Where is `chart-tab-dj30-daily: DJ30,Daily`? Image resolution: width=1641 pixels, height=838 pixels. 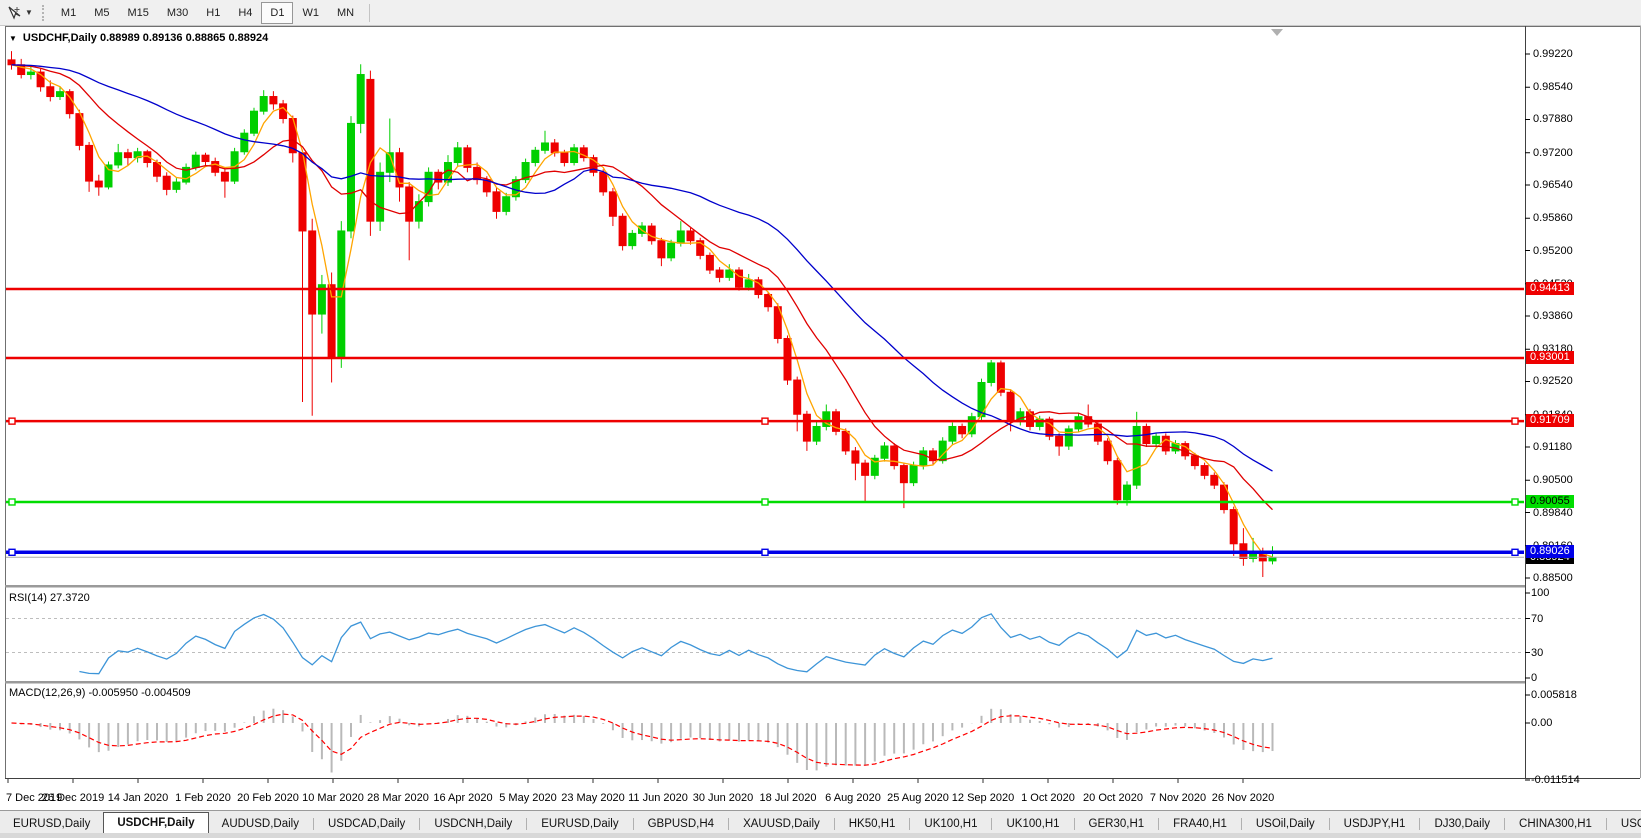
chart-tab-dj30-daily: DJ30,Daily is located at coordinates (1462, 824).